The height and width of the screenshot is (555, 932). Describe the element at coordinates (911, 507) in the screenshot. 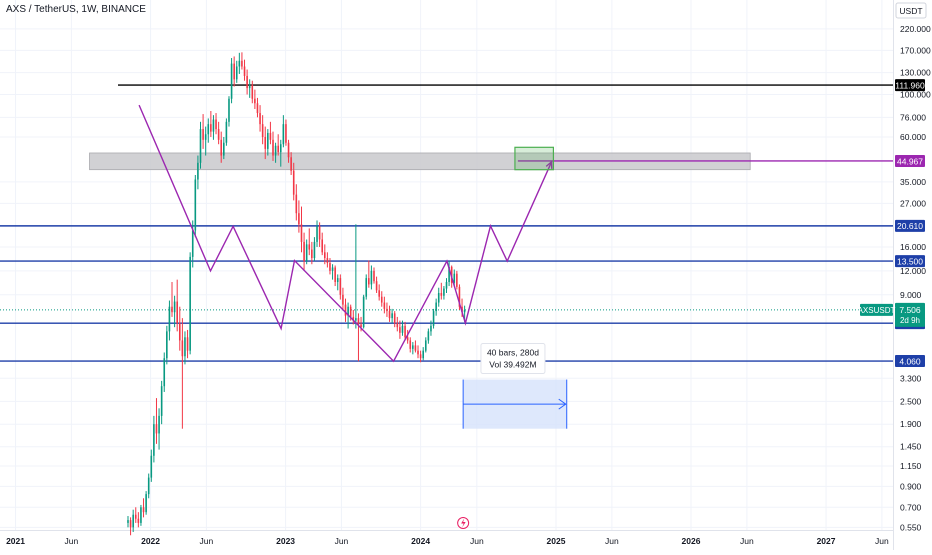

I see `price-tick-label: 0.700` at that location.